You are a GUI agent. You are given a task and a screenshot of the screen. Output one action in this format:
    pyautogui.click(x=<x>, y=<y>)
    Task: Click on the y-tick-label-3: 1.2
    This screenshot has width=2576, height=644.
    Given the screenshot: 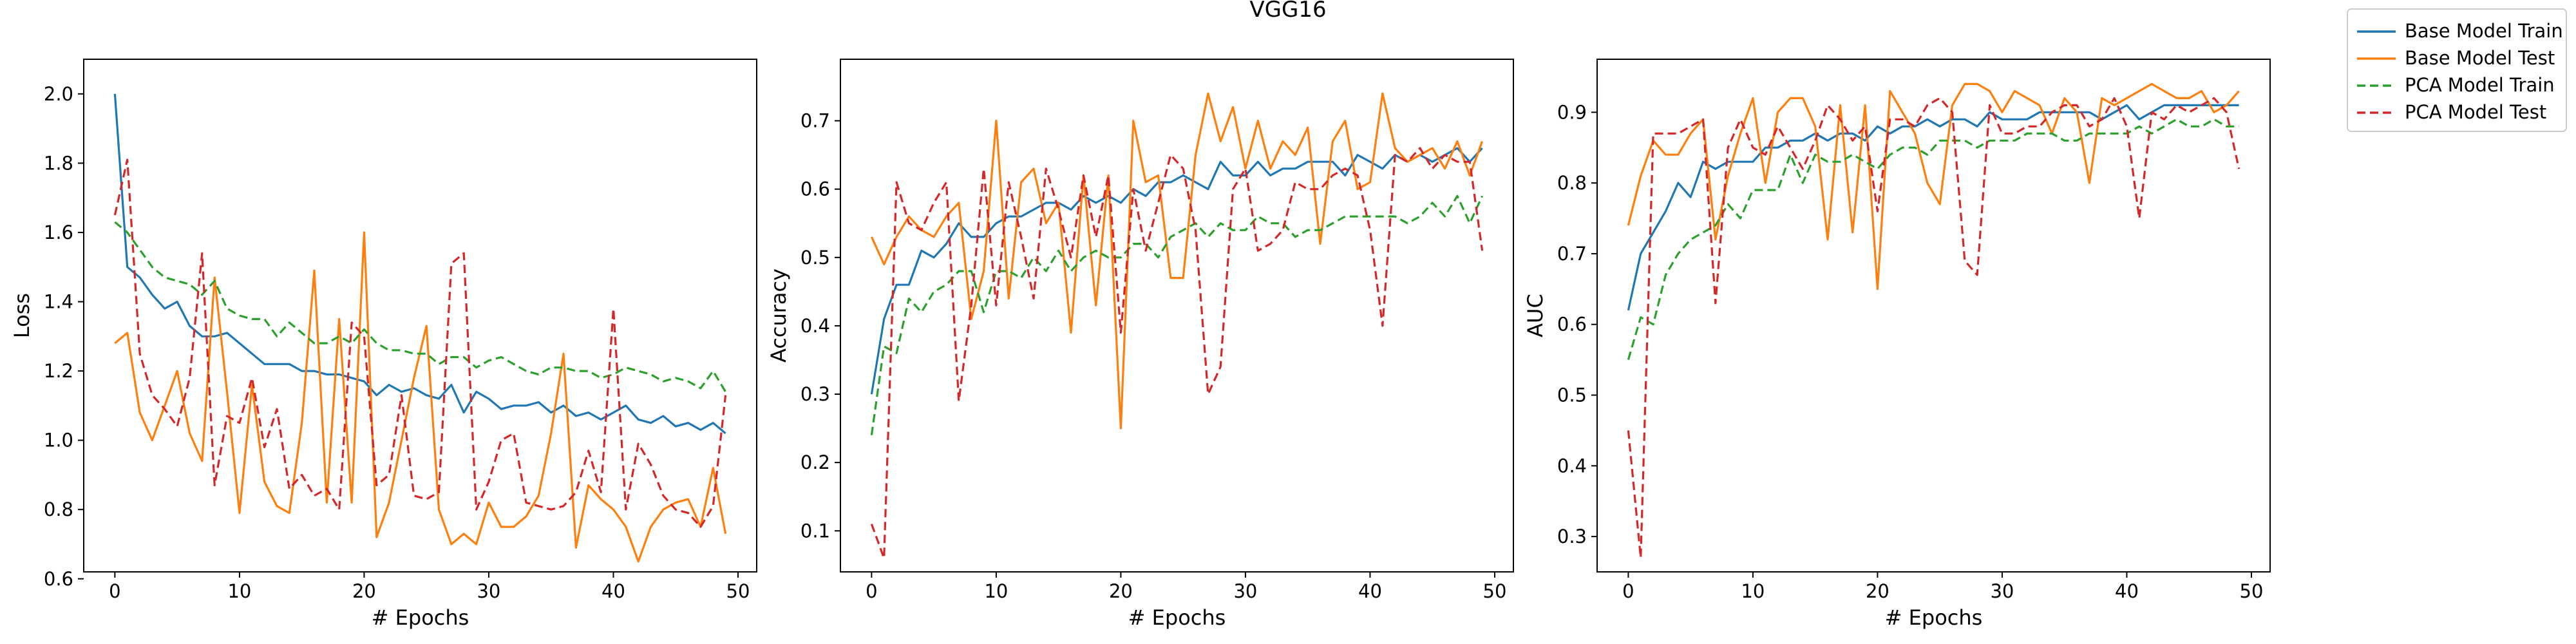 What is the action you would take?
    pyautogui.click(x=58, y=371)
    